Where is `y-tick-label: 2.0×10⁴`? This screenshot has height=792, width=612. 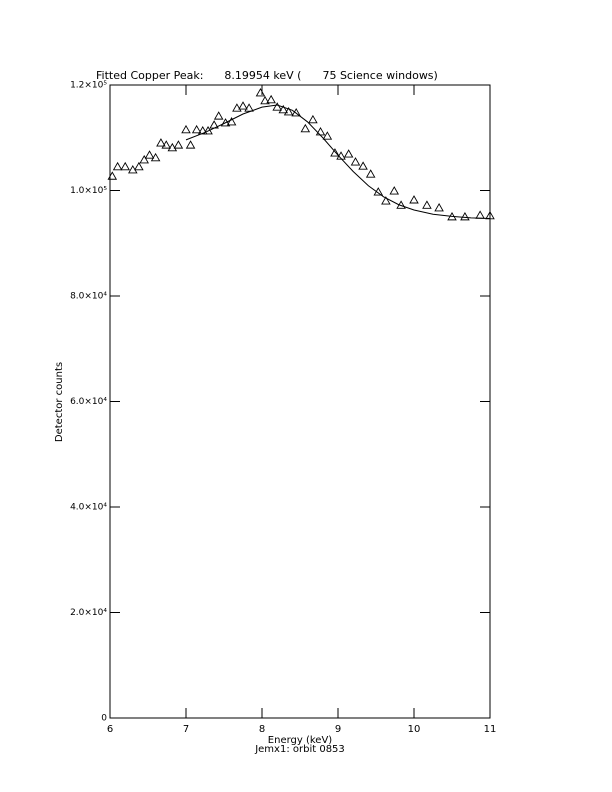
y-tick-label: 2.0×10⁴ is located at coordinates (88, 613).